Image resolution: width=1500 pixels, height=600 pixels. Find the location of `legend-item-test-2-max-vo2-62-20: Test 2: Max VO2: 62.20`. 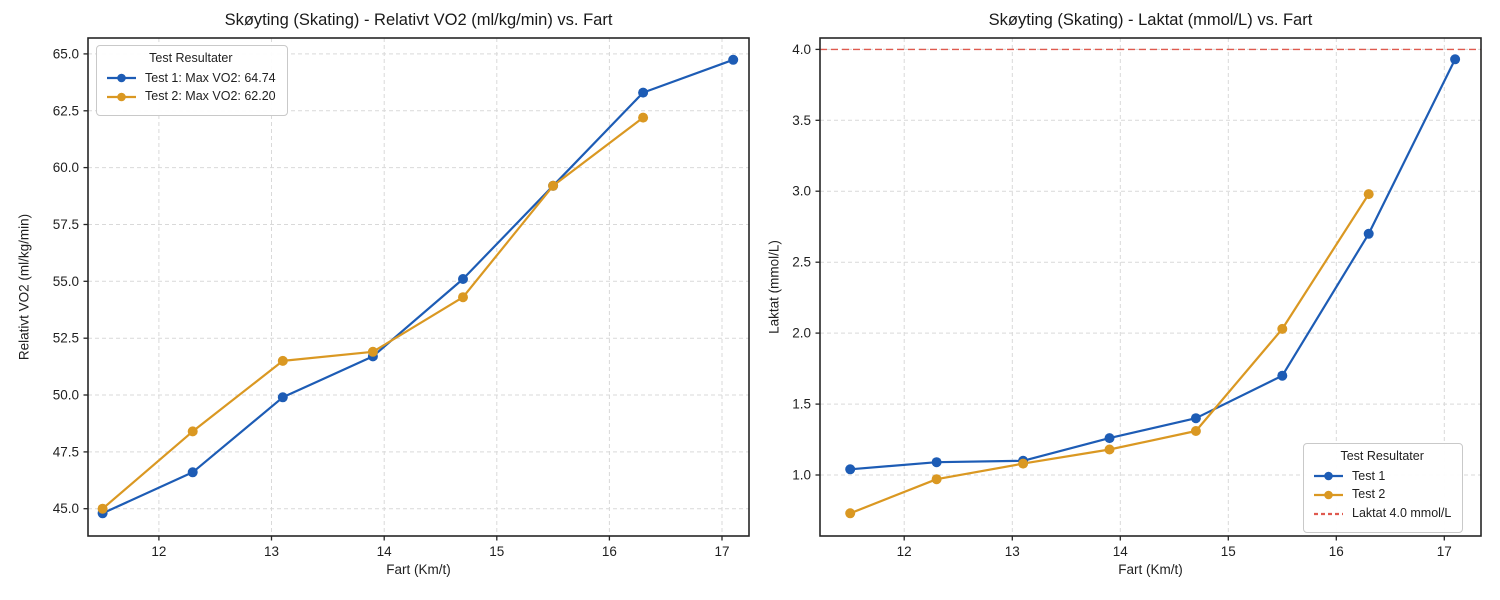

legend-item-test-2-max-vo2-62-20: Test 2: Max VO2: 62.20 is located at coordinates (191, 97).